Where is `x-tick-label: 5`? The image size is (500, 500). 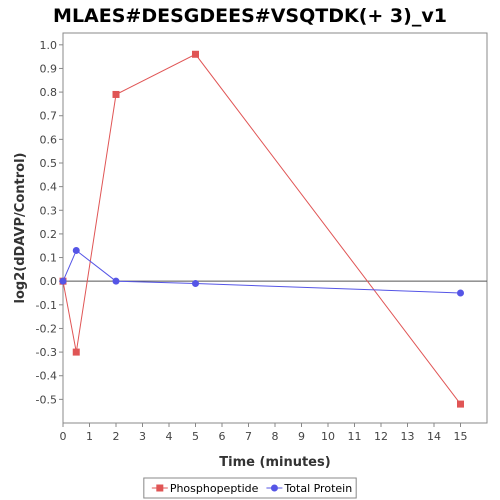
x-tick-label: 5 is located at coordinates (195, 436).